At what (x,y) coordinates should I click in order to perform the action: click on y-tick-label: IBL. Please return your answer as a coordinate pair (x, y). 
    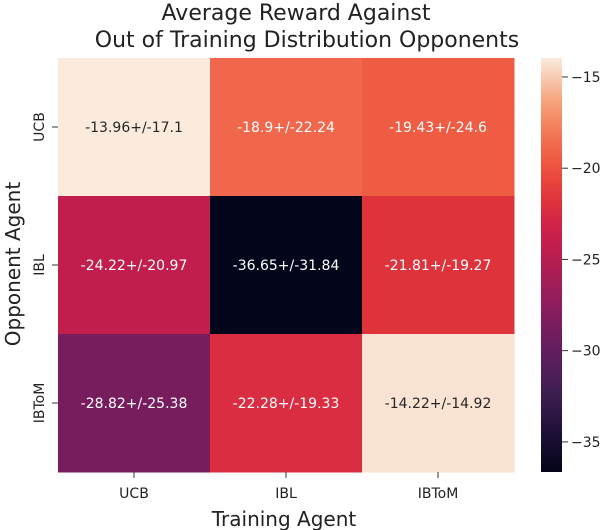
    Looking at the image, I should click on (40, 265).